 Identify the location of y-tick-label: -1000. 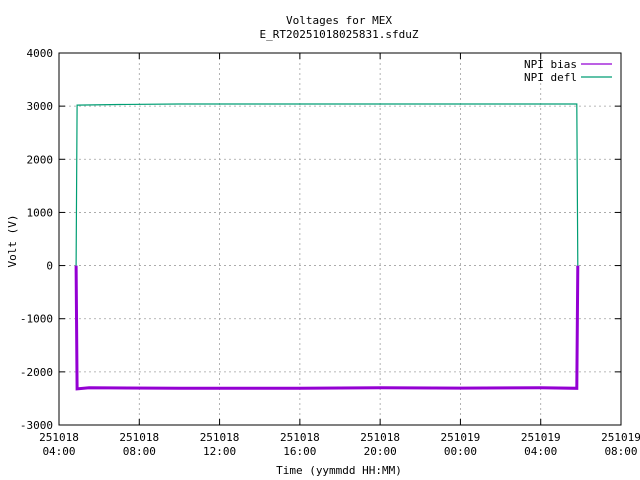
(36, 319).